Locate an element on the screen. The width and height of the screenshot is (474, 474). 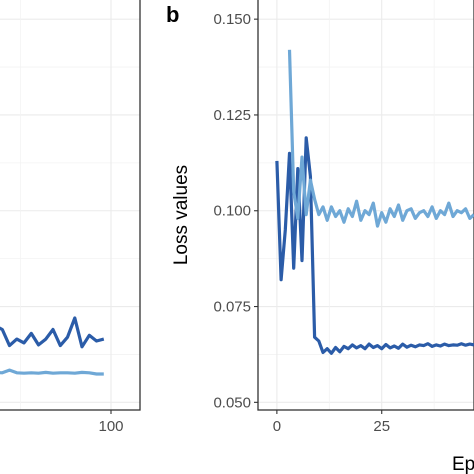
y-tick-label: 0.125 is located at coordinates (232, 115).